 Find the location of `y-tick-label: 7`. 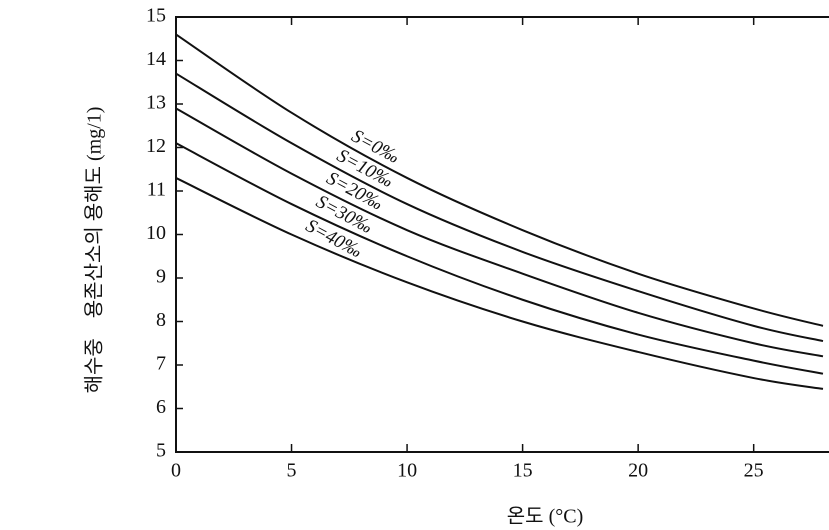

y-tick-label: 7 is located at coordinates (161, 364).